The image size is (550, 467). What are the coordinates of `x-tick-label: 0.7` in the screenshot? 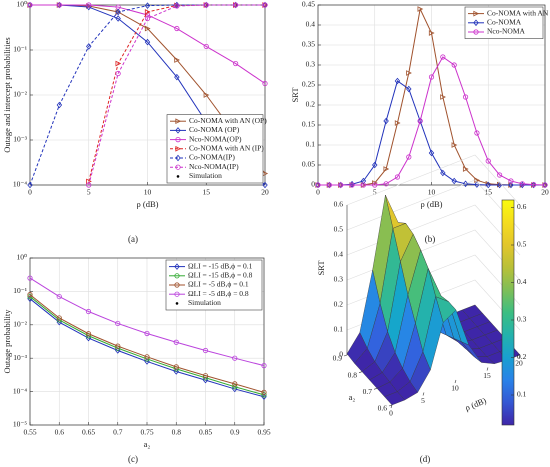 It's located at (118, 432).